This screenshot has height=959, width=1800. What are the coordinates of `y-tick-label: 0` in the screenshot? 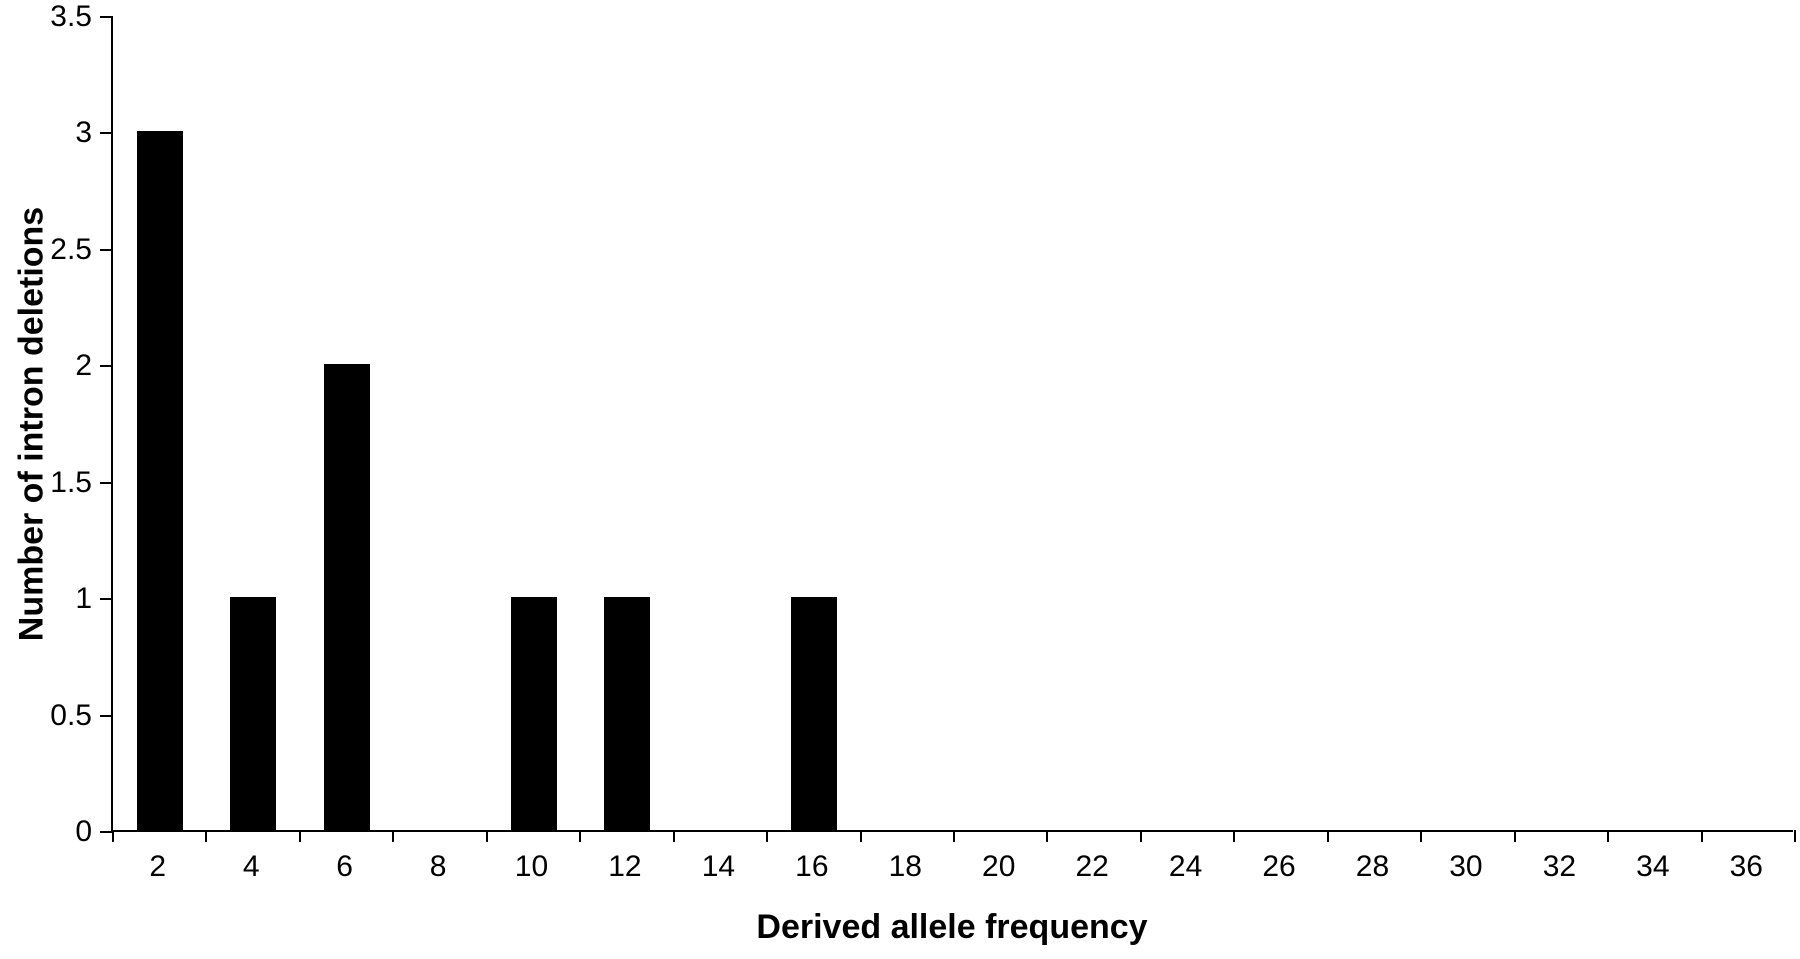 It's located at (83, 831).